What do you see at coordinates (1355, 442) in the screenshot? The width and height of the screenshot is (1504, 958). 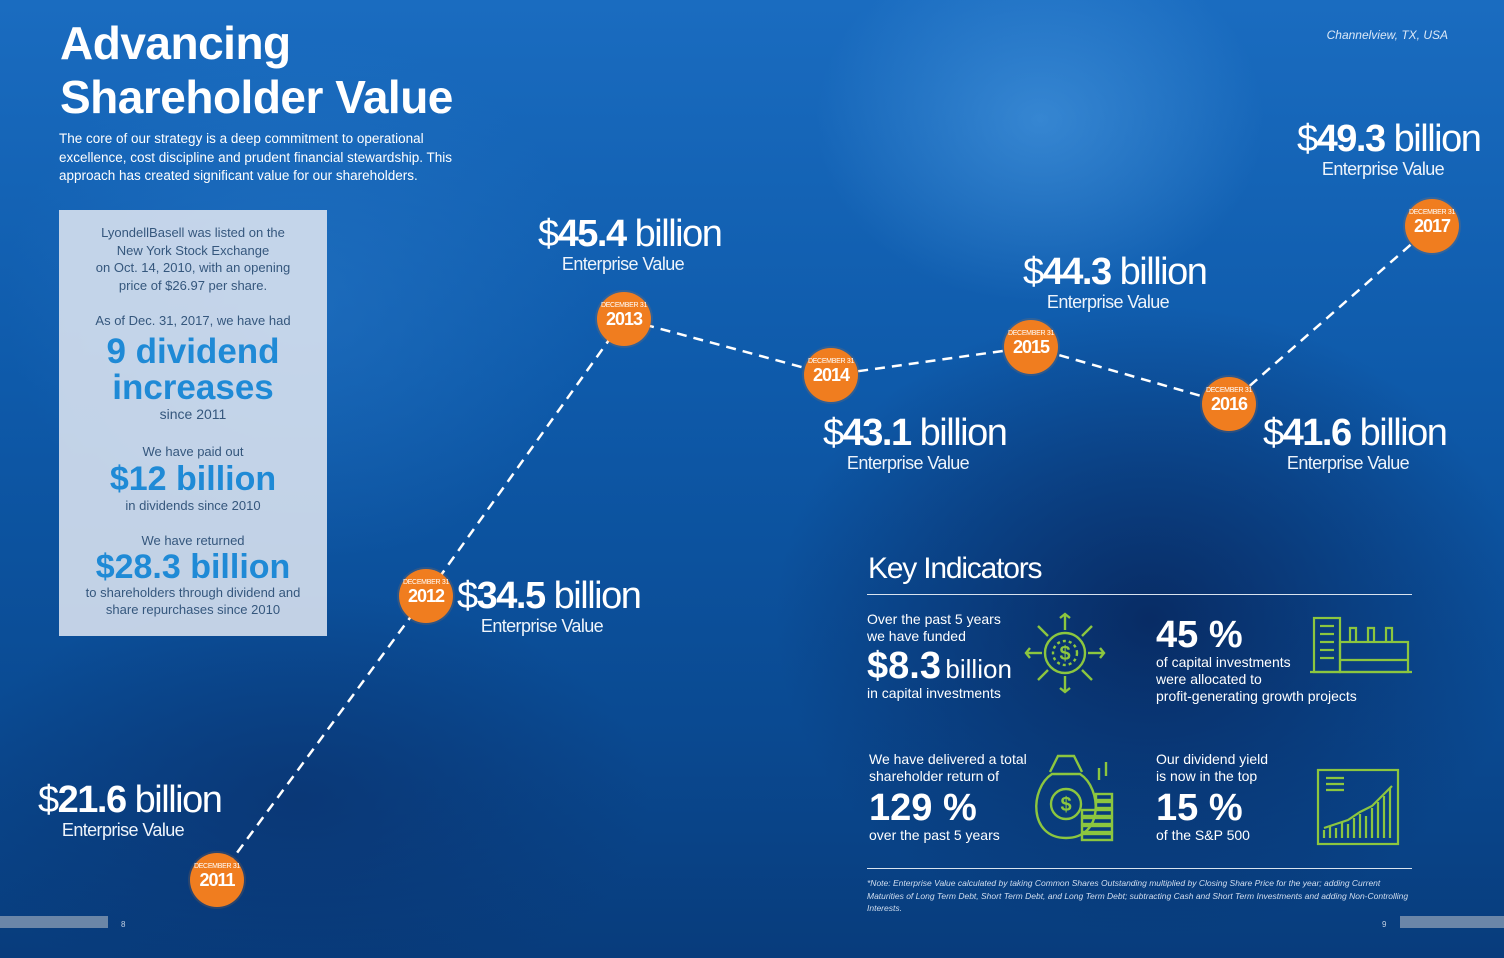 I see `ev-label-2016: $41.6 billion Enterprise Value` at bounding box center [1355, 442].